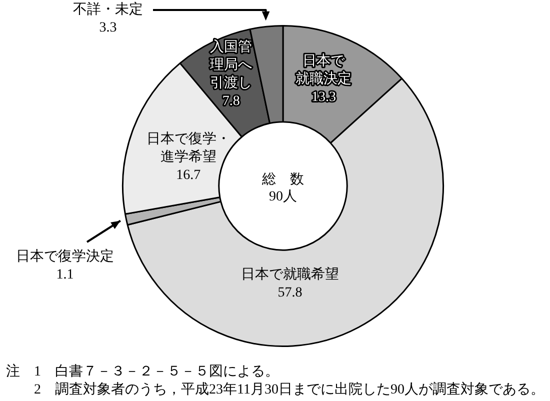  I want to click on text: 90人, so click(283, 196).